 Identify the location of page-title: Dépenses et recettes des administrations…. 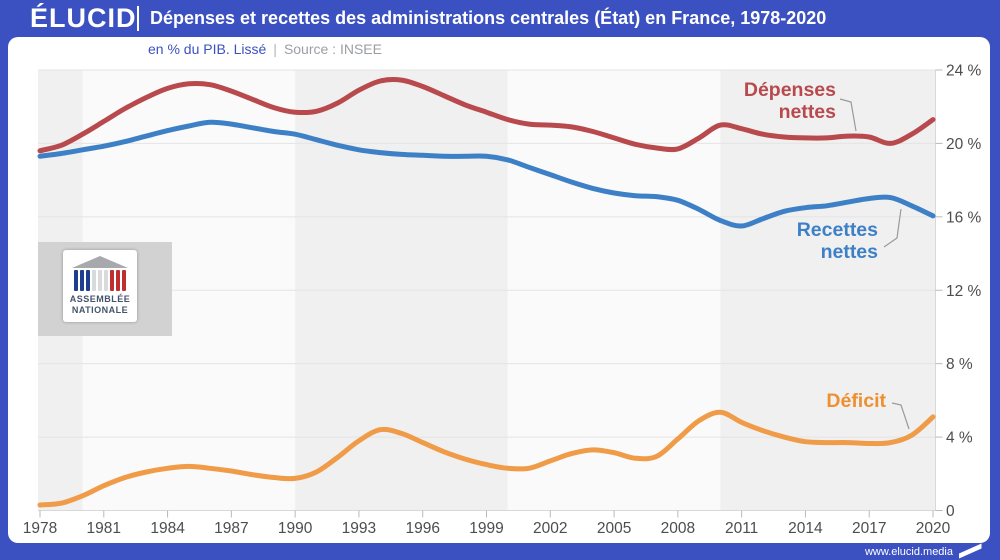
(488, 18).